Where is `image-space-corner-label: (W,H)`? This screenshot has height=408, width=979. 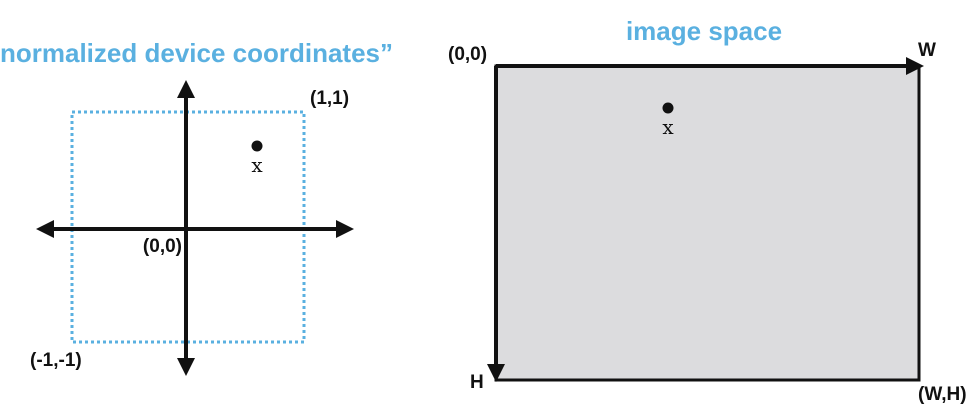 image-space-corner-label: (W,H) is located at coordinates (942, 394).